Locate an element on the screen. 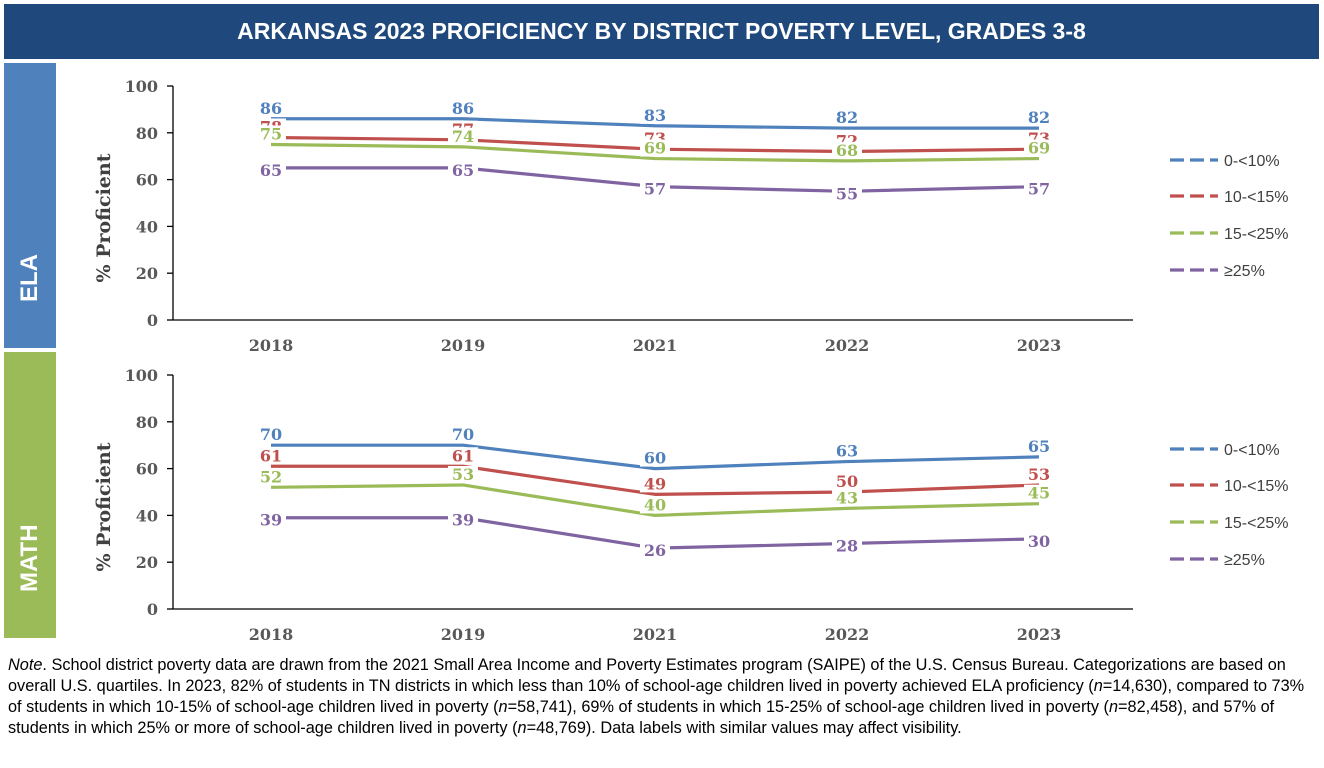 This screenshot has height=768, width=1324. note-label: Note is located at coordinates (25, 665).